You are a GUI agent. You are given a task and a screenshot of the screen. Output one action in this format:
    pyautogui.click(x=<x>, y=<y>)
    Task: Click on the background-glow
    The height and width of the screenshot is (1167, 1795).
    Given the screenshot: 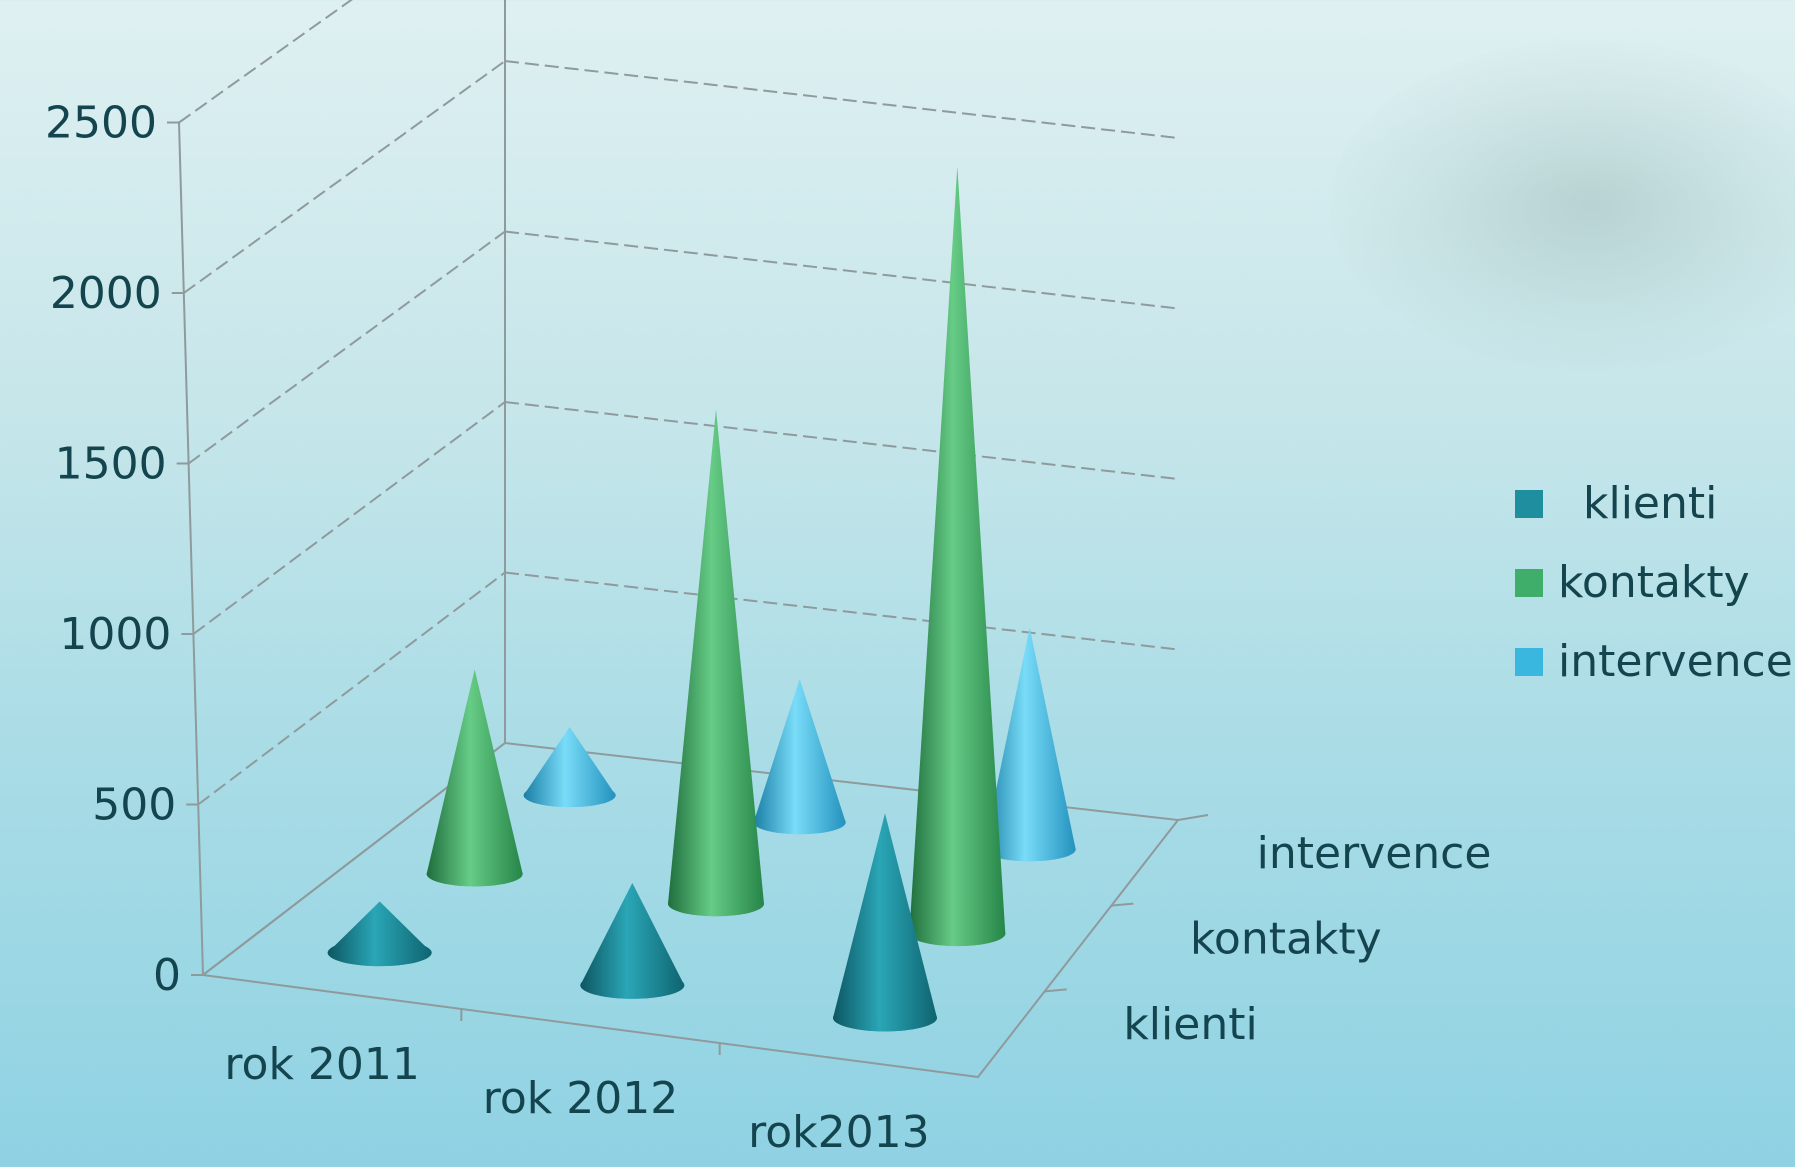 What is the action you would take?
    pyautogui.click(x=1562, y=205)
    